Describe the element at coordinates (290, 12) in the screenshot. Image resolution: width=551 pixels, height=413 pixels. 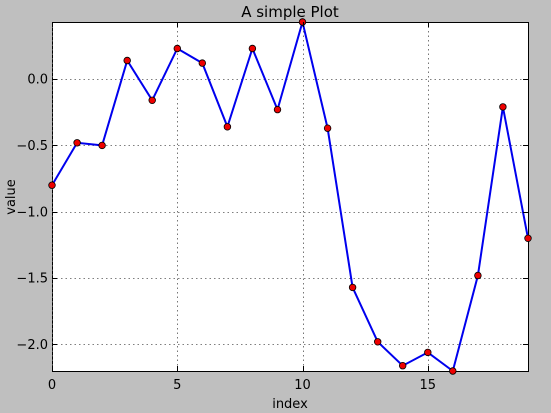
I see `chart-title: A simple Plot` at that location.